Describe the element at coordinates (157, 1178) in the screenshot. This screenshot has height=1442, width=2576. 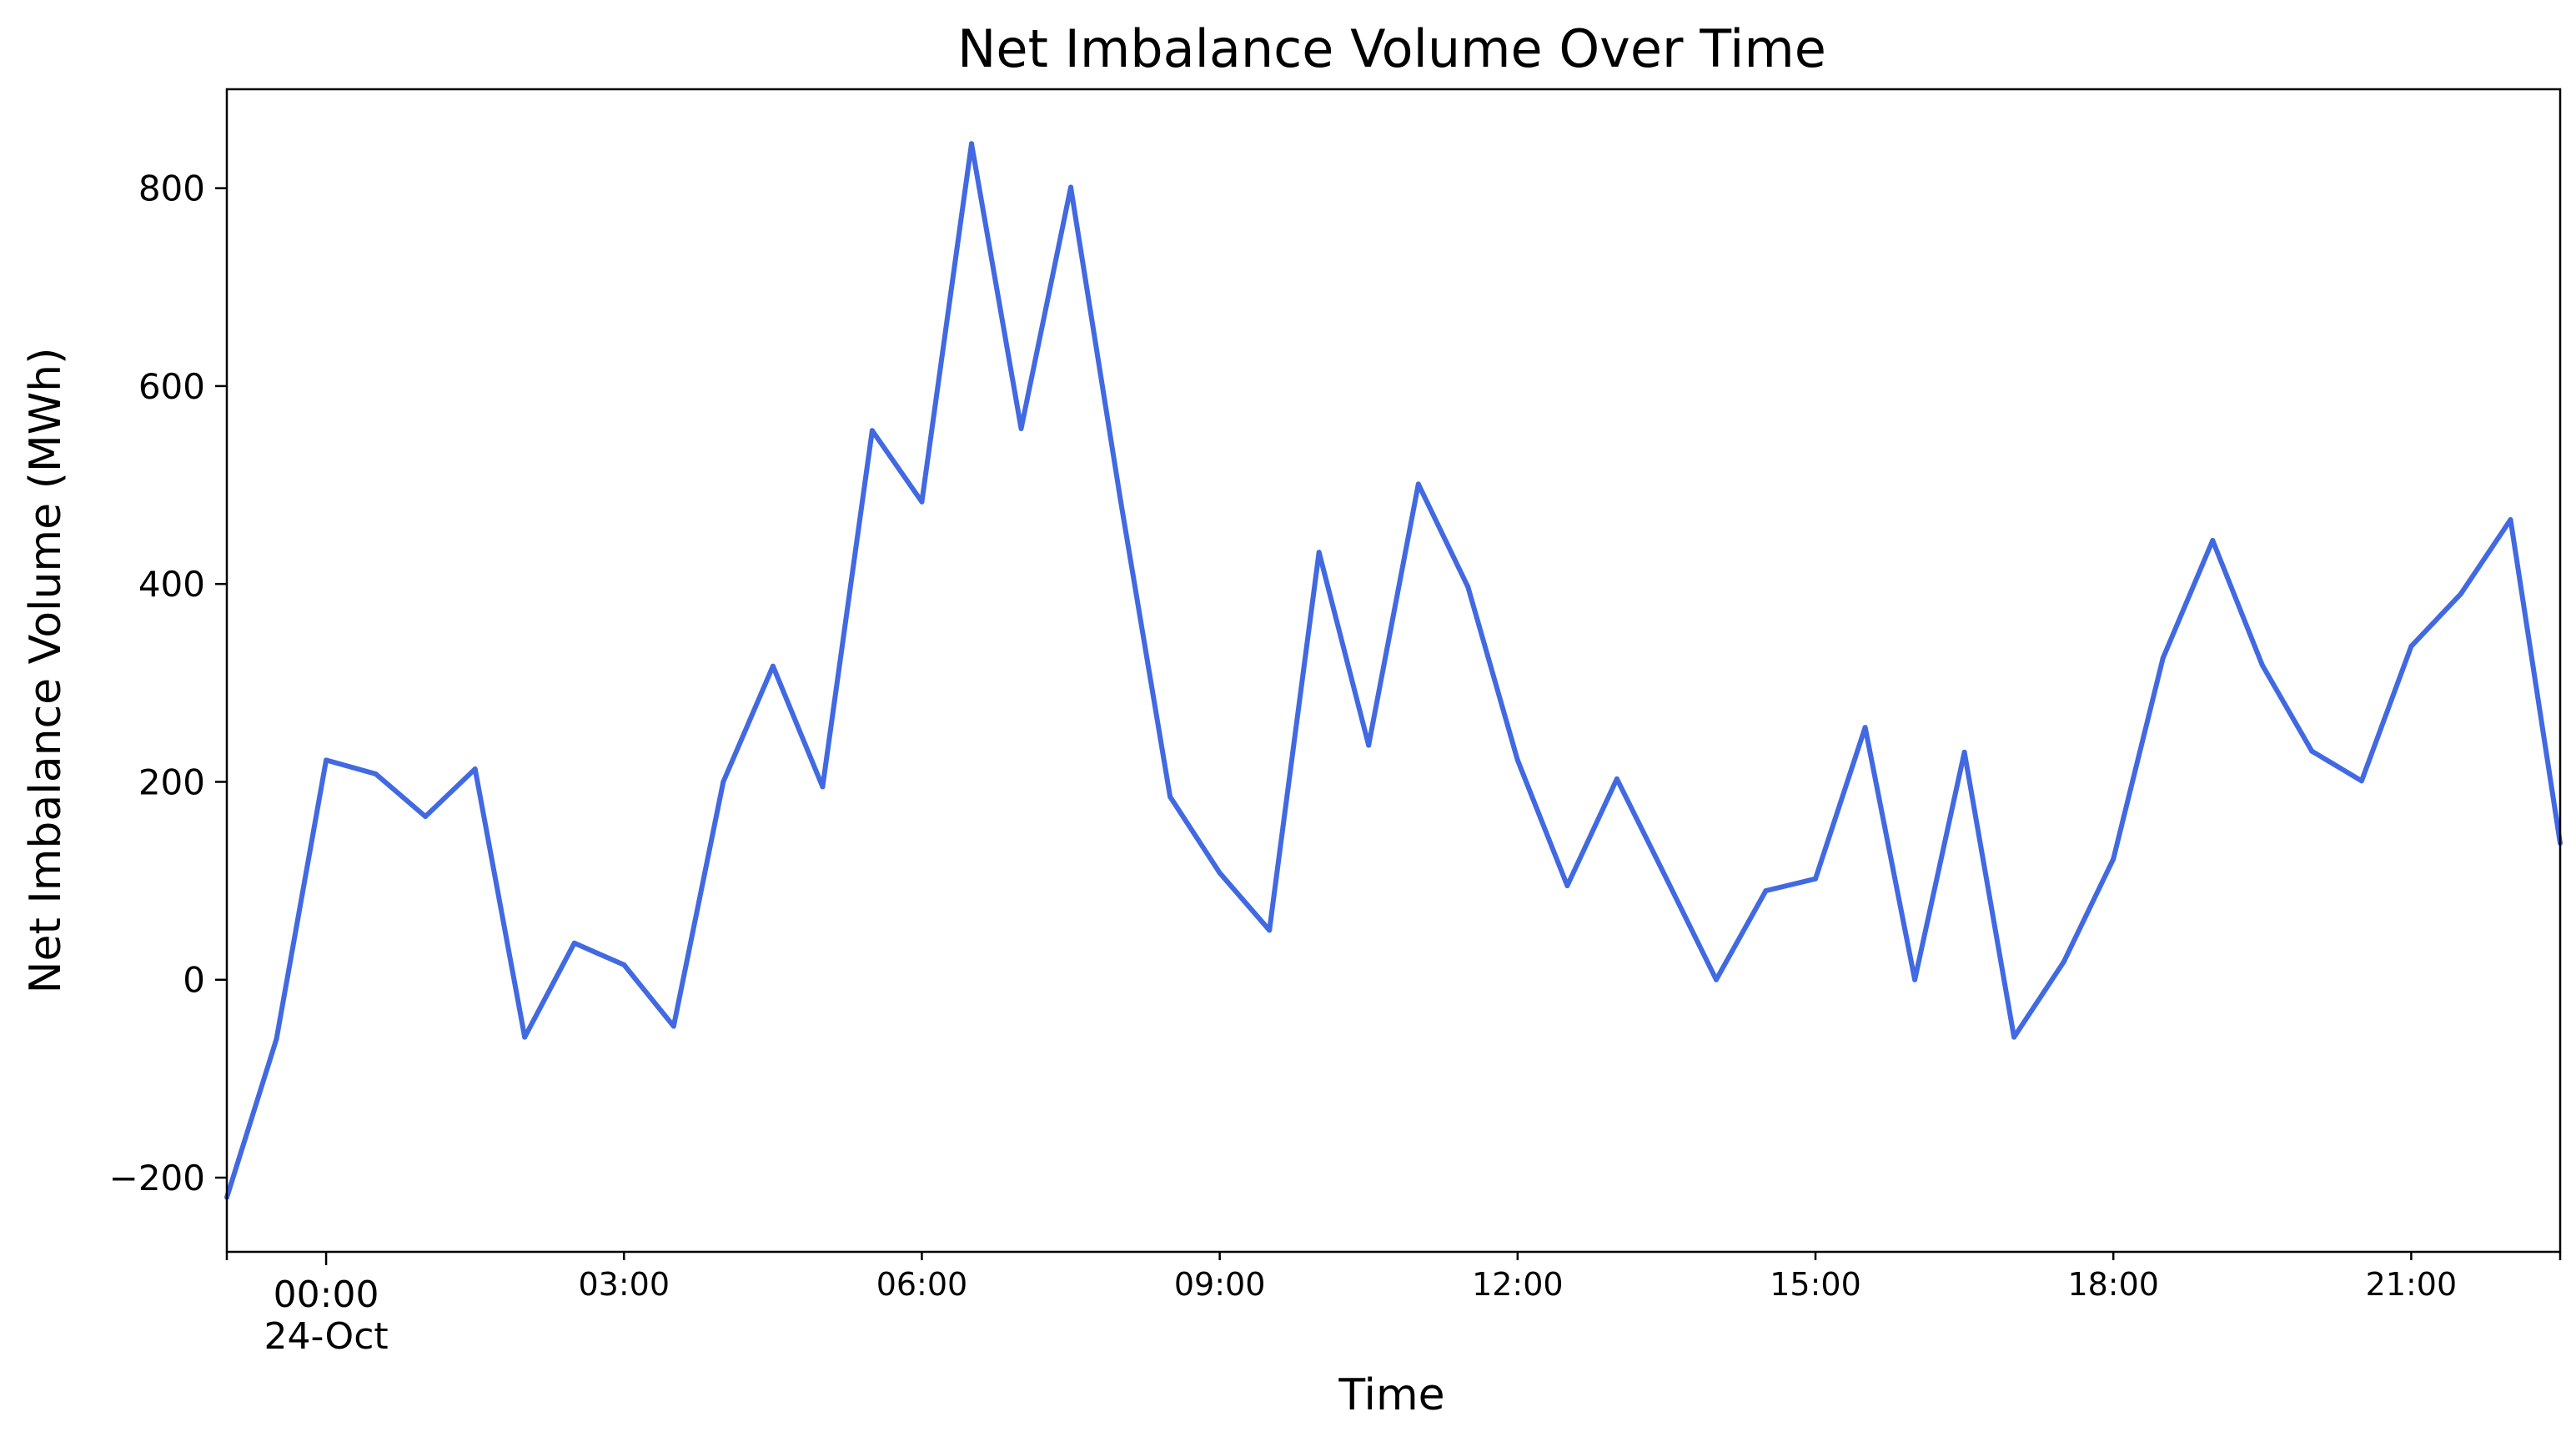
I see `y-tick-label: −200` at that location.